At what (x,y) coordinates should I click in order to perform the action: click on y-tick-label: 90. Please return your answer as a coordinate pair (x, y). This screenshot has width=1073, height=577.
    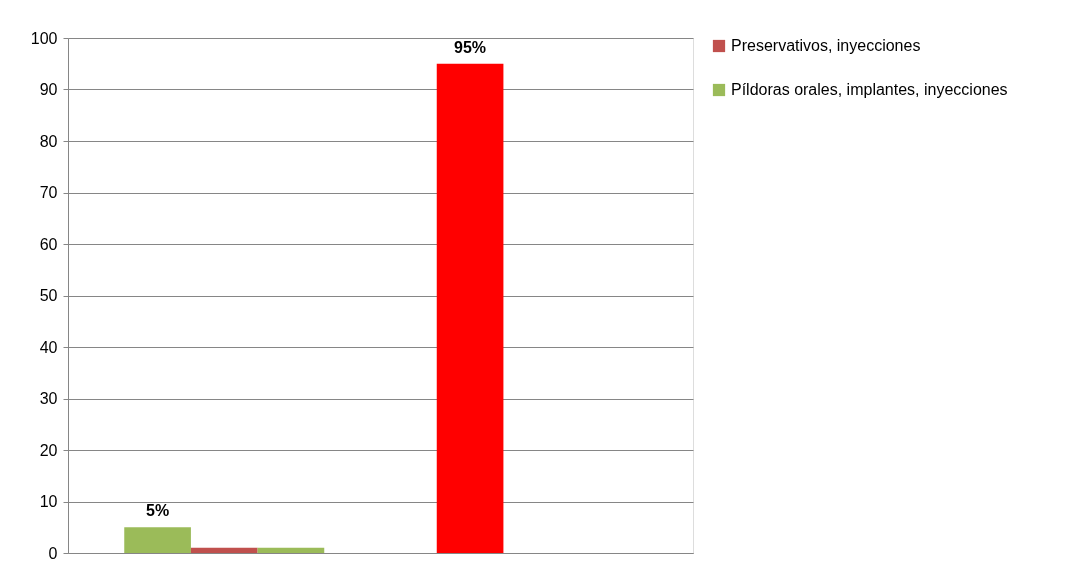
    Looking at the image, I should click on (48, 89).